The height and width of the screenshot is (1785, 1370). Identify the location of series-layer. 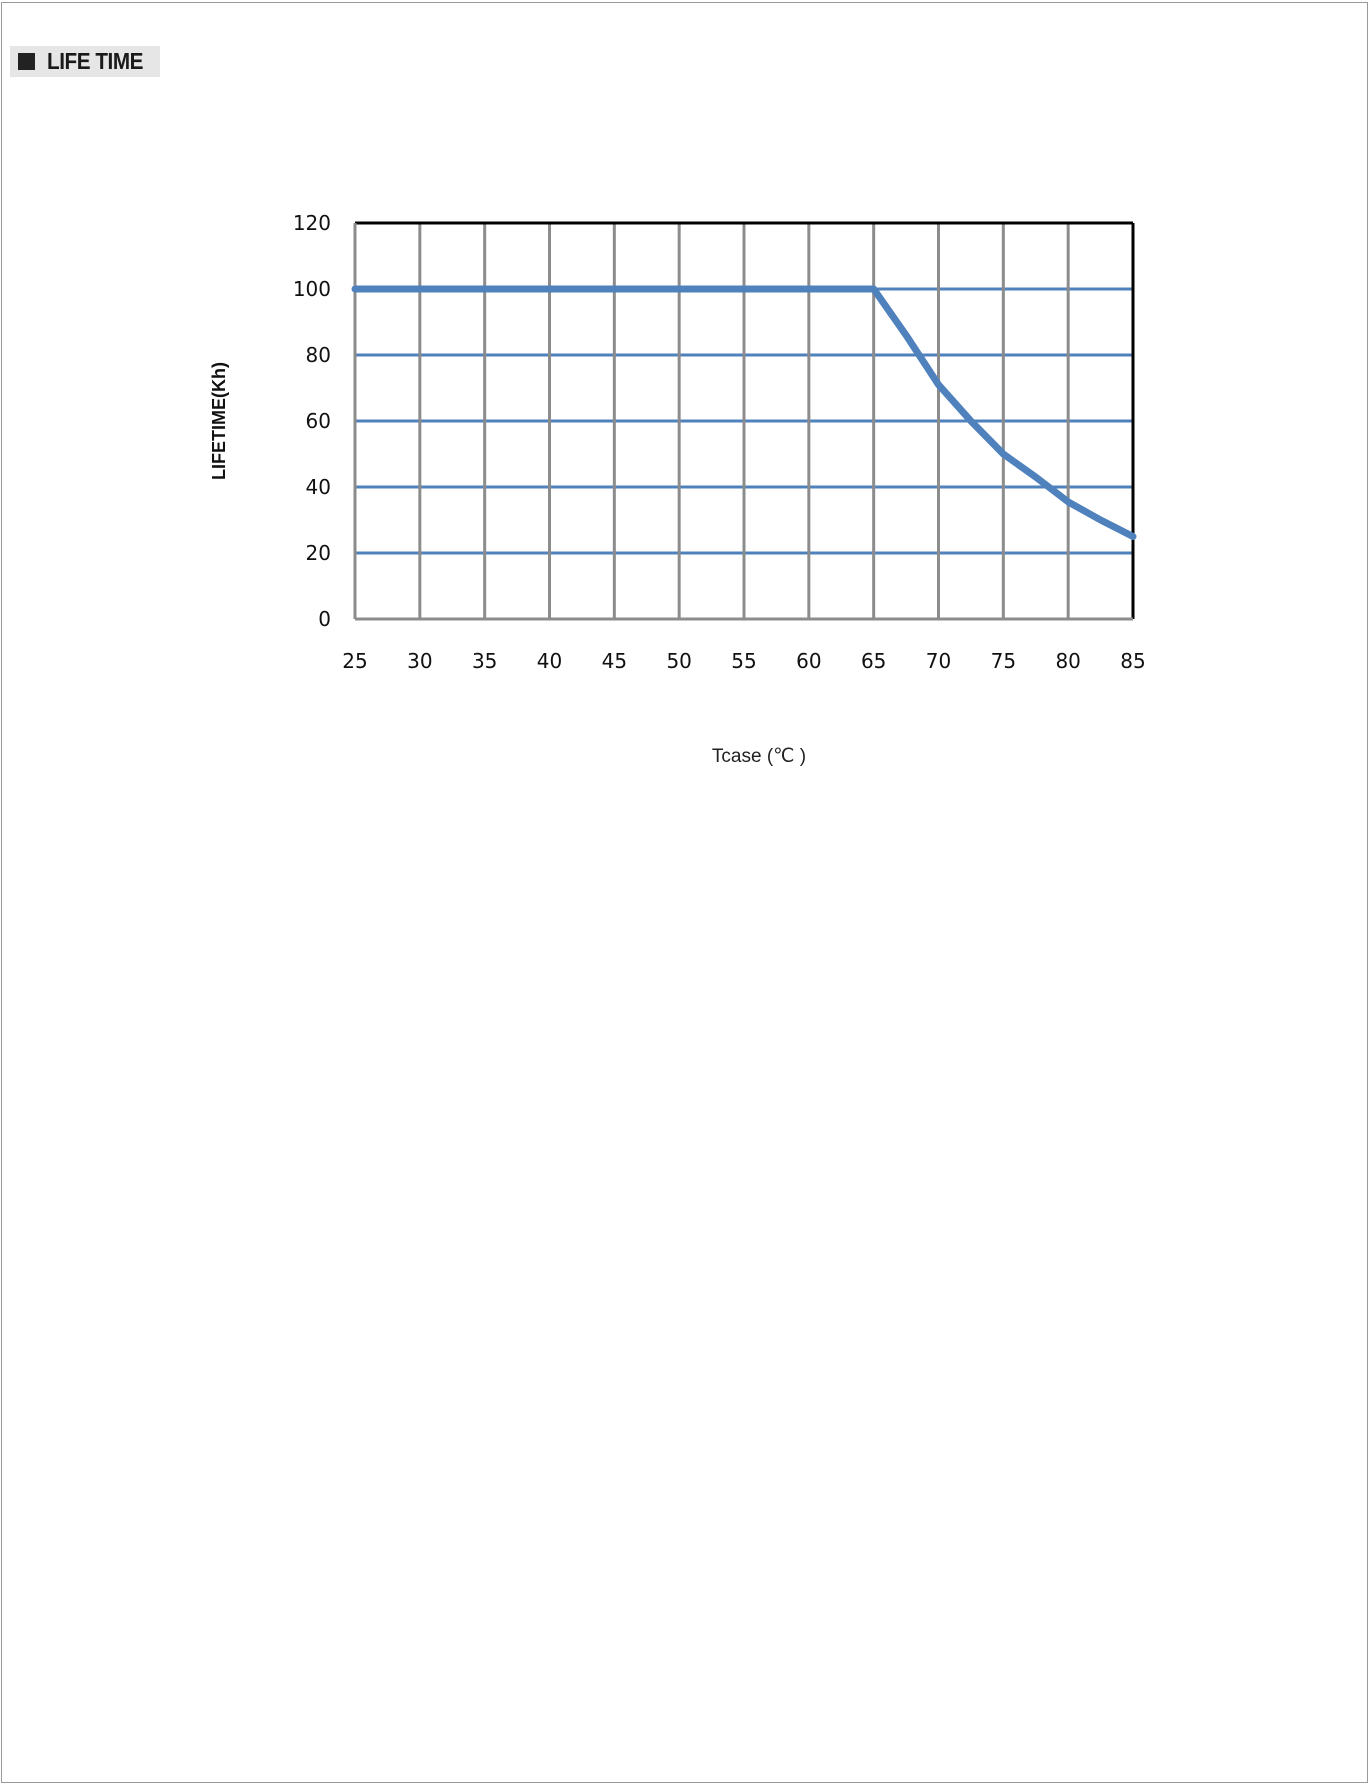
(744, 412).